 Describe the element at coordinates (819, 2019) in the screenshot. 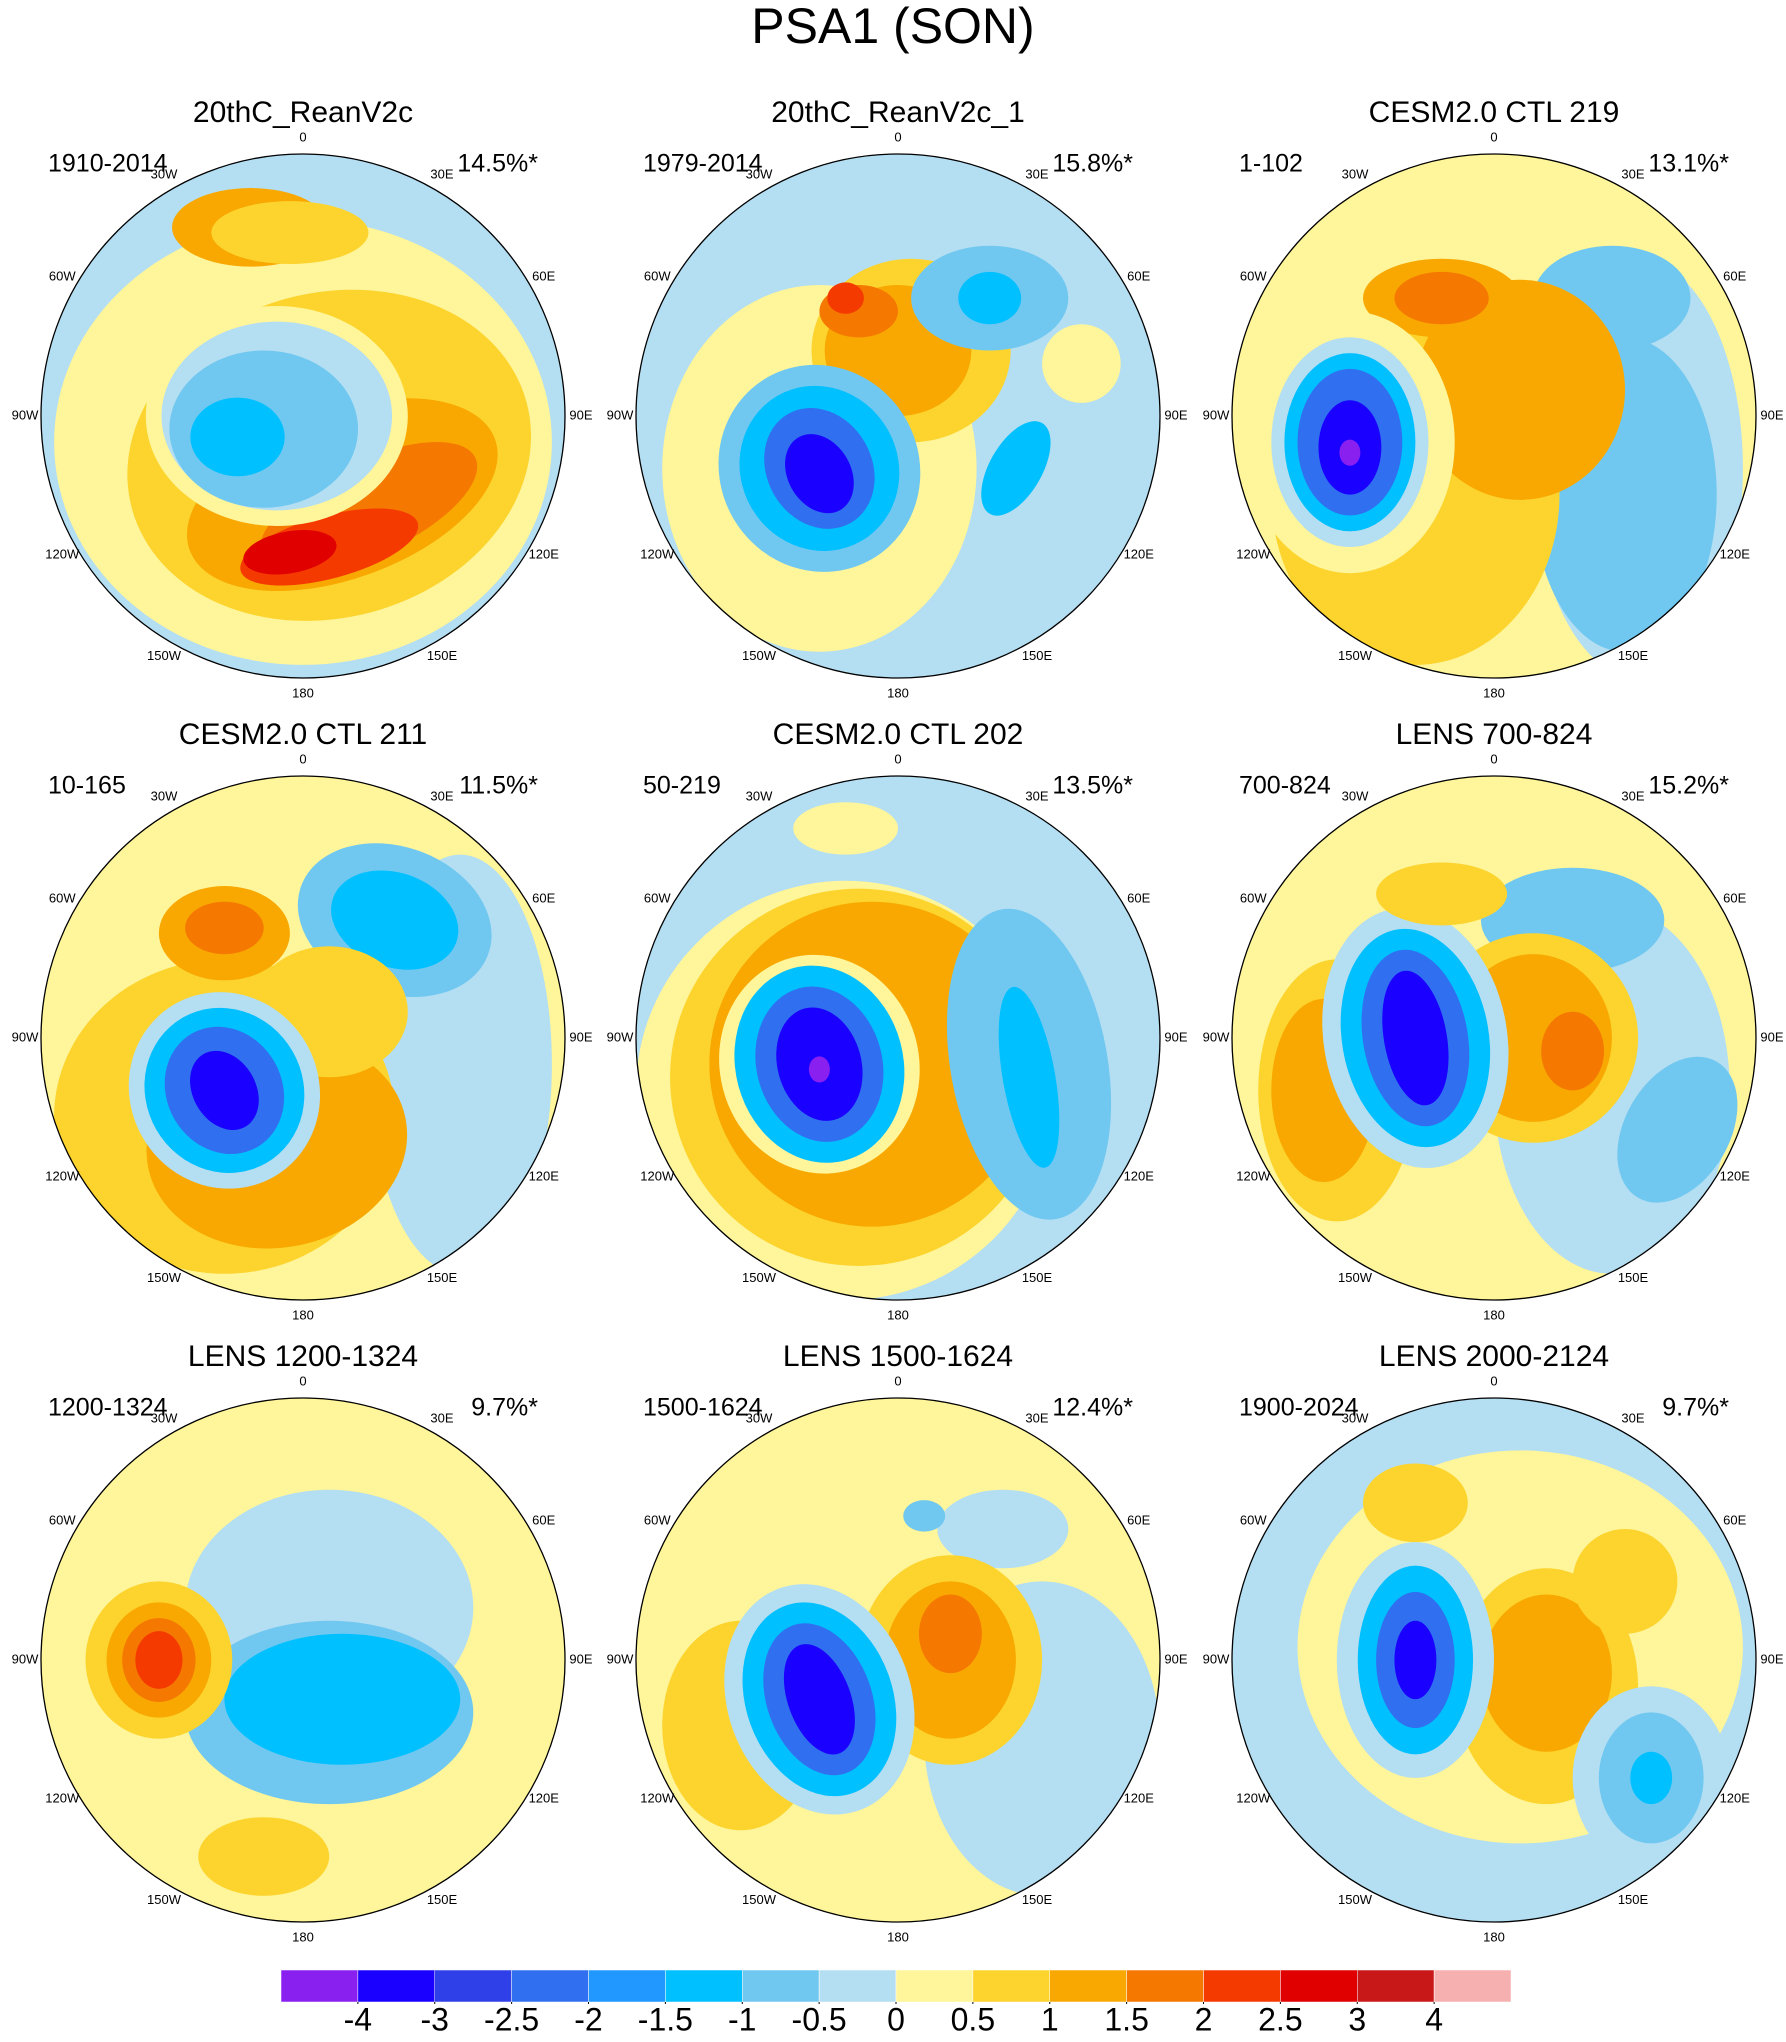

I see `colorbar-label: -0.5` at that location.